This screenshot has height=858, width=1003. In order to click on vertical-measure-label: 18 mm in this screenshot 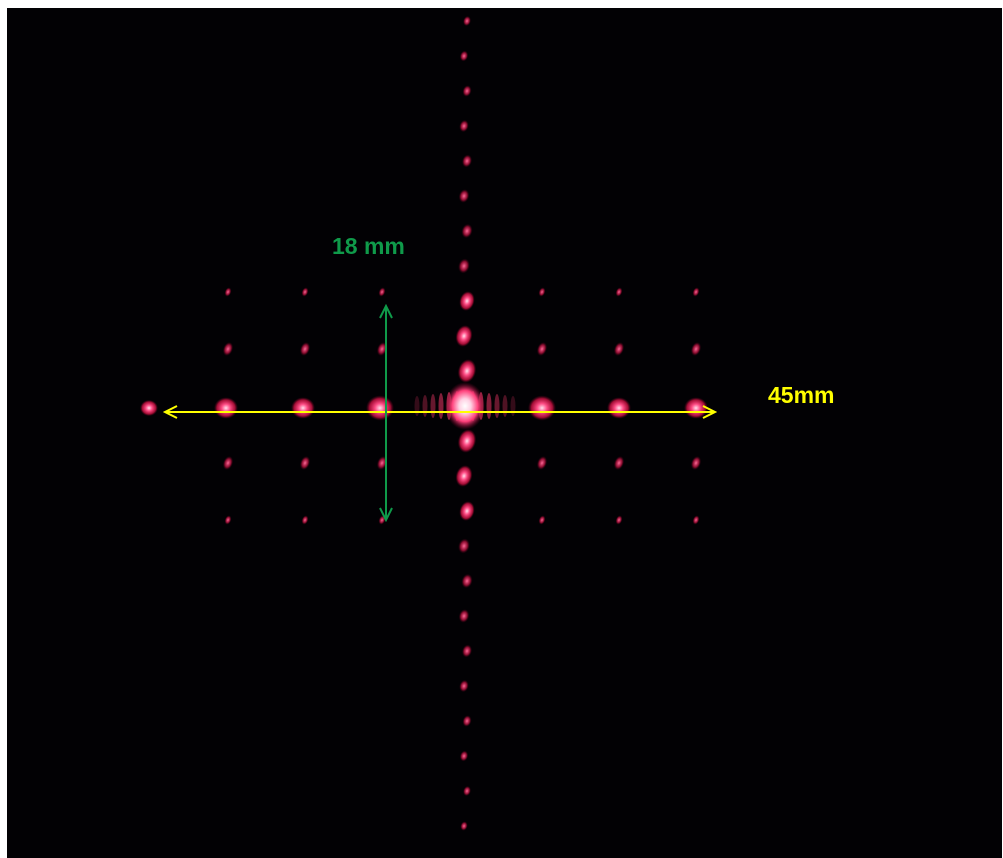, I will do `click(368, 246)`.